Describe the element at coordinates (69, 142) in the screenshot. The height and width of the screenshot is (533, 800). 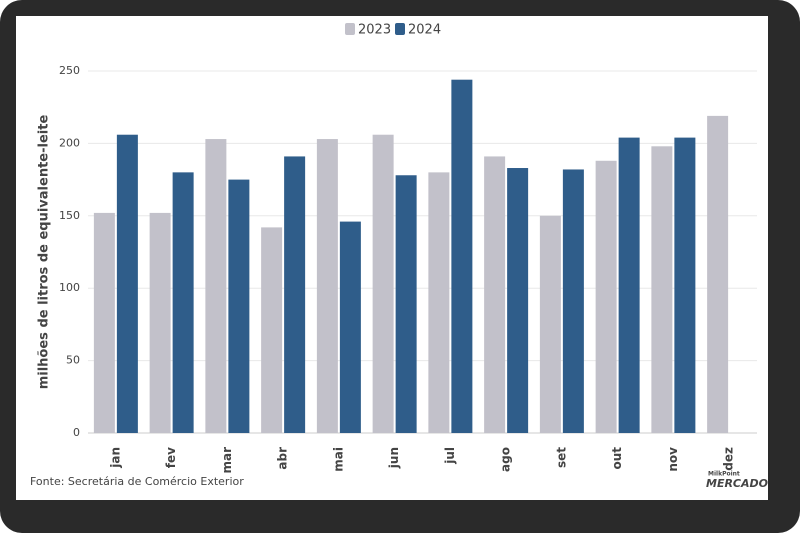
I see `y-tick-label: 200` at that location.